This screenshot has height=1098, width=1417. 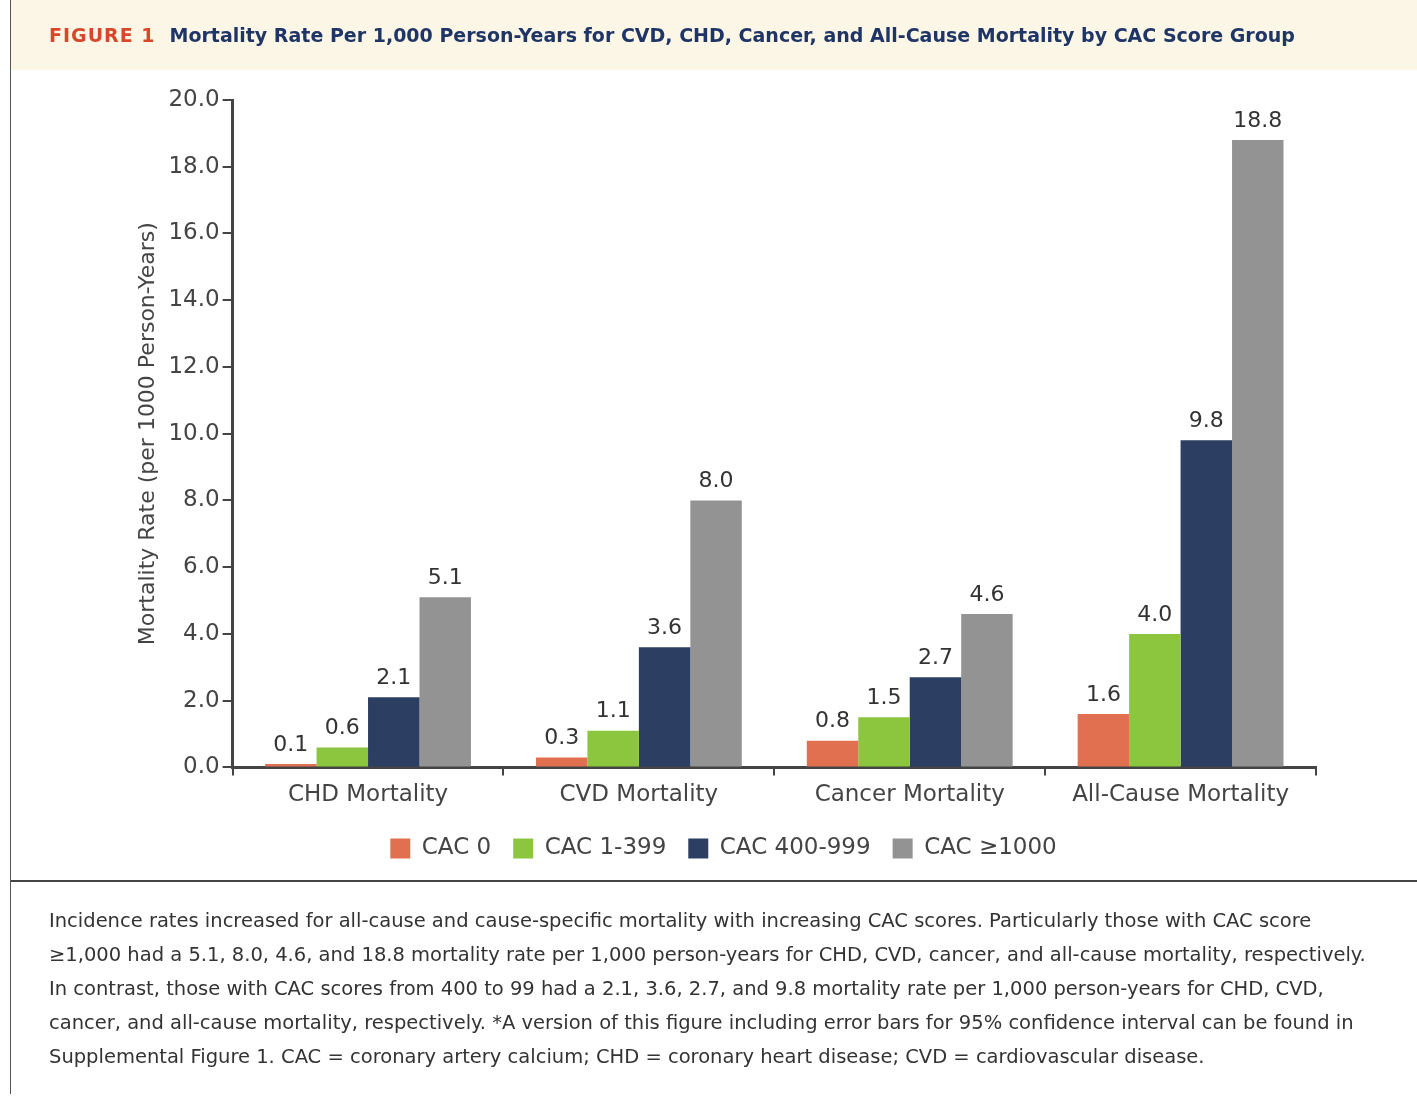 I want to click on data-label: 9.8, so click(x=1206, y=420).